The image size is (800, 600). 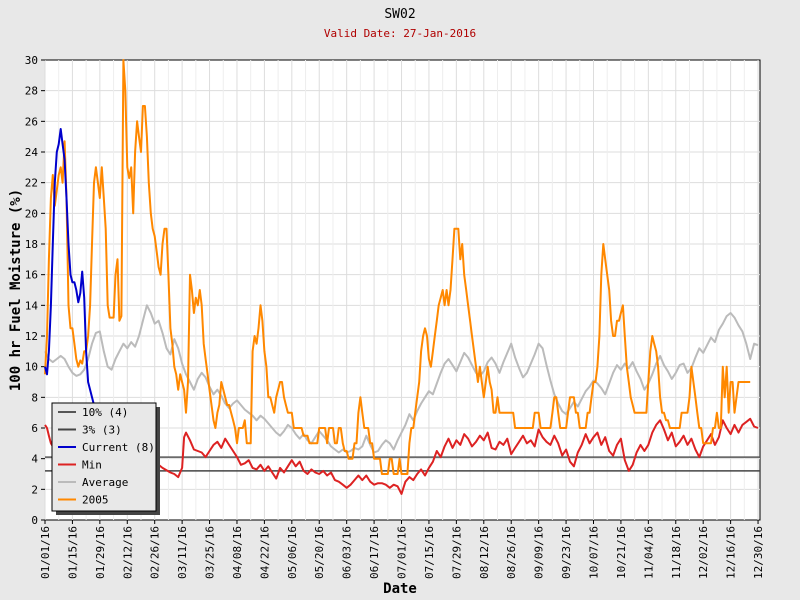 I want to click on series-line-min, so click(x=401, y=456).